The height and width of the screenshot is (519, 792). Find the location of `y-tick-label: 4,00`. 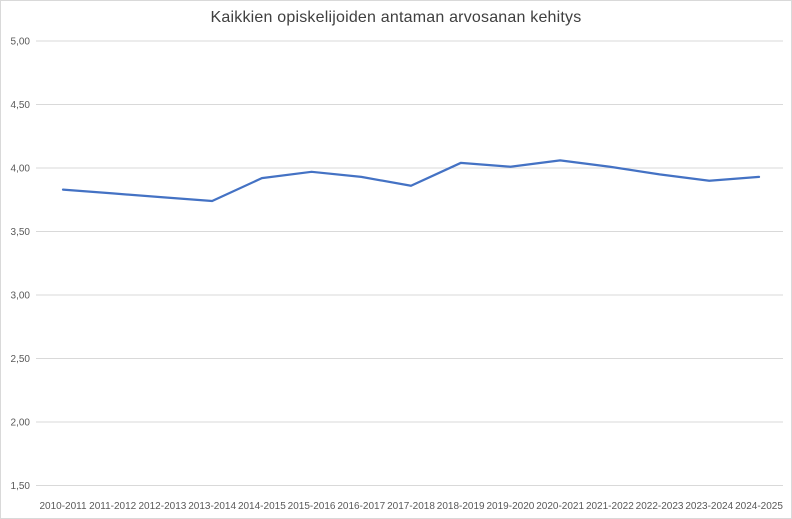

y-tick-label: 4,00 is located at coordinates (21, 169).